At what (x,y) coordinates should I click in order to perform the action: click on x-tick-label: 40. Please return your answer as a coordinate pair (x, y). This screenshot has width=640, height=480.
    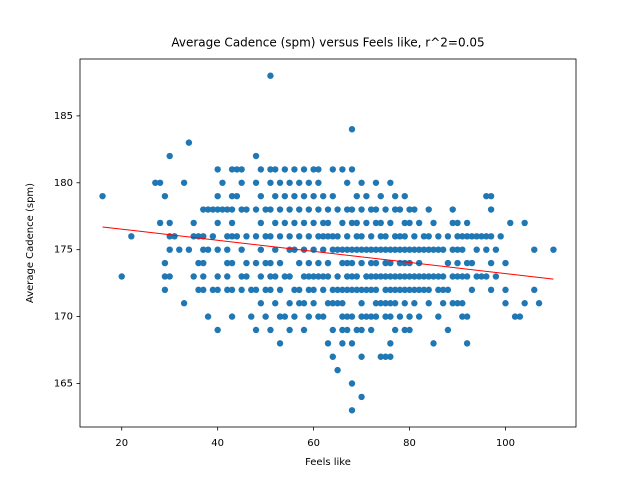
    Looking at the image, I should click on (217, 443).